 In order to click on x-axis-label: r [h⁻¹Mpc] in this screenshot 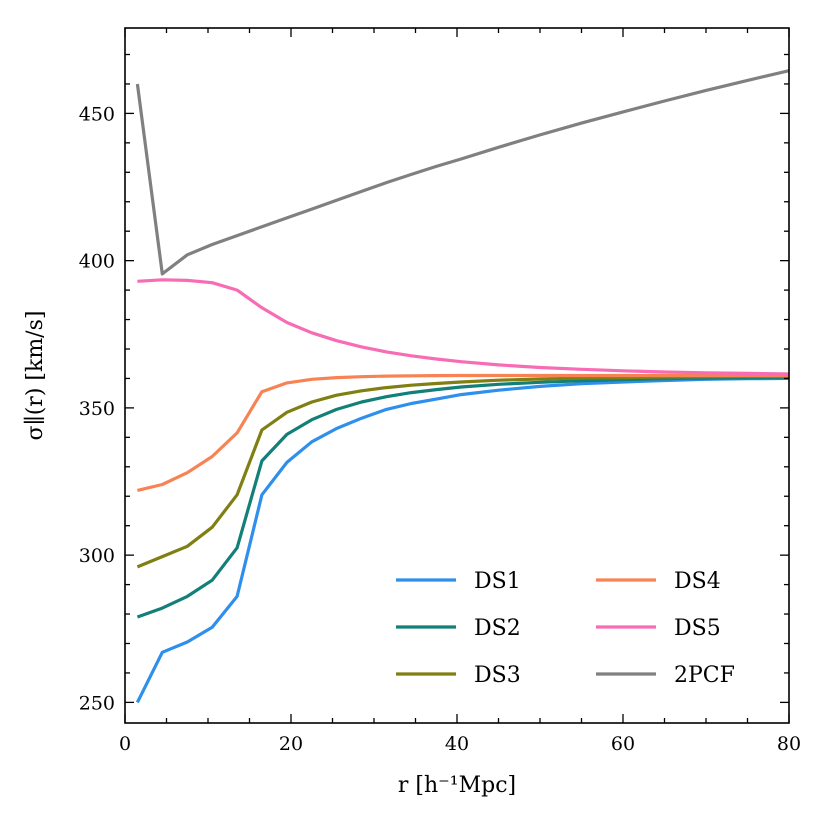, I will do `click(457, 785)`.